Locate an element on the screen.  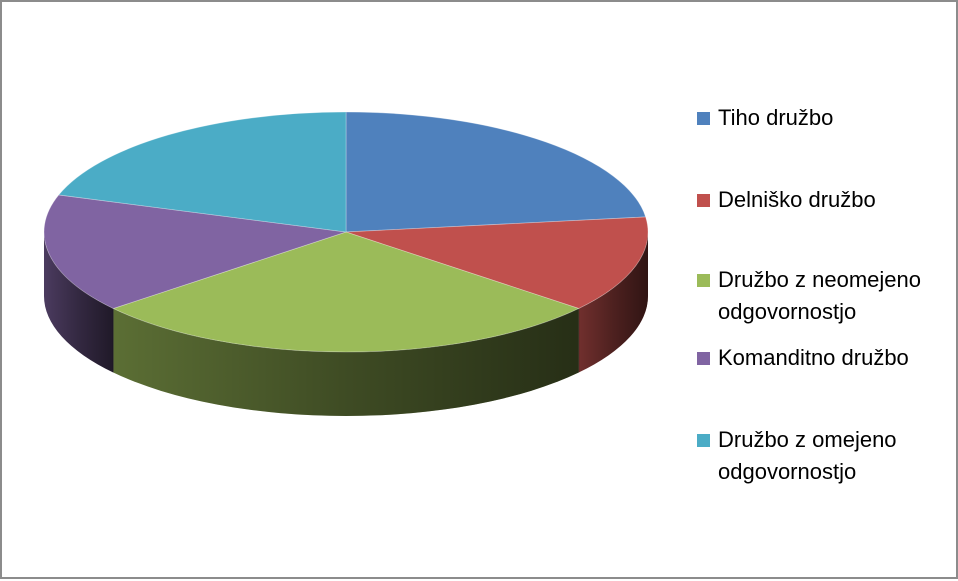
legend-item-tiho-druzbo: Tiho družbo is located at coordinates (824, 118).